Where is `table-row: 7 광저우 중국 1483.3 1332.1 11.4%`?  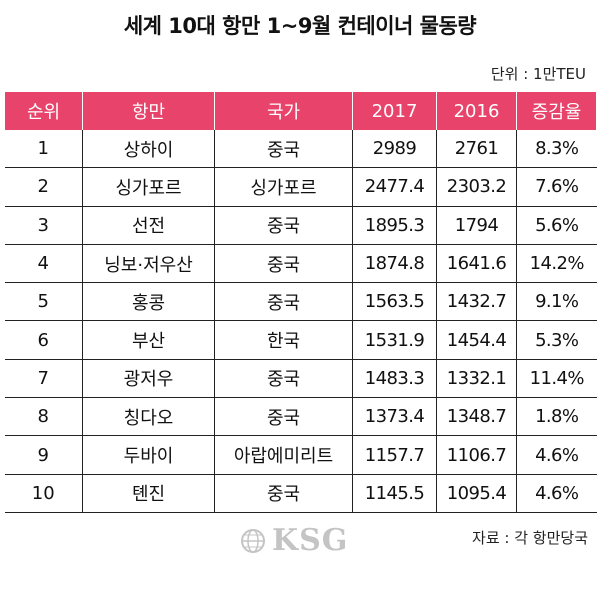
table-row: 7 광저우 중국 1483.3 1332.1 11.4% is located at coordinates (300, 379).